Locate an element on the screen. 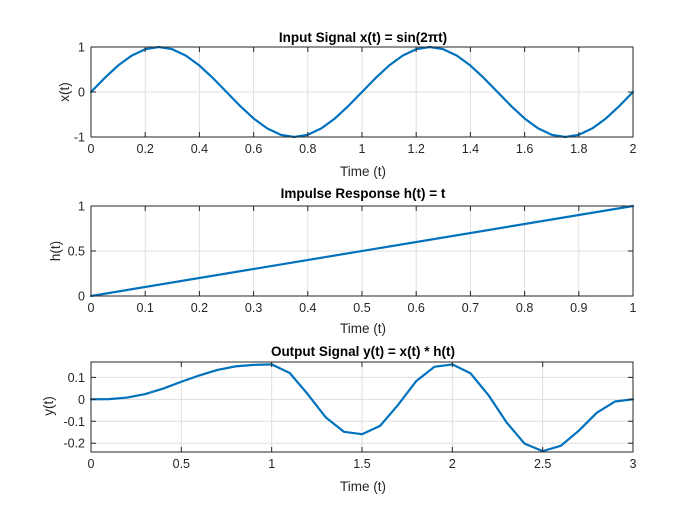 The image size is (700, 525). x-tick-label: 2.5 is located at coordinates (542, 464).